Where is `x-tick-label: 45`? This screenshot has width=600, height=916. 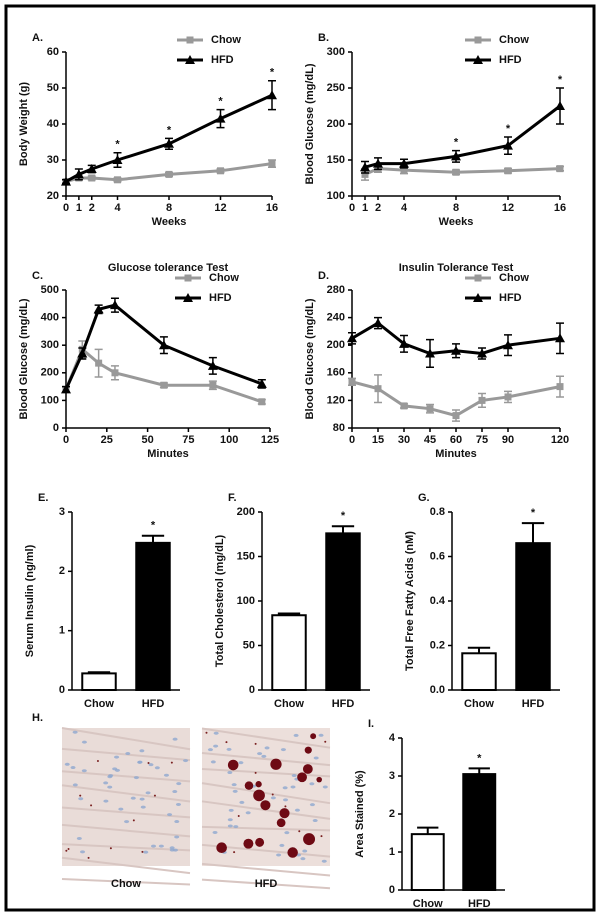
x-tick-label: 45 is located at coordinates (430, 440).